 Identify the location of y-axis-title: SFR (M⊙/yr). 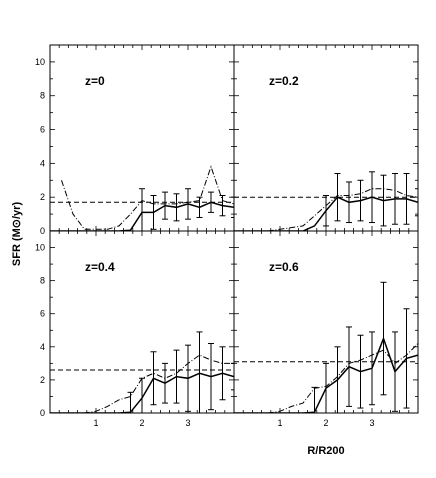
(17, 234).